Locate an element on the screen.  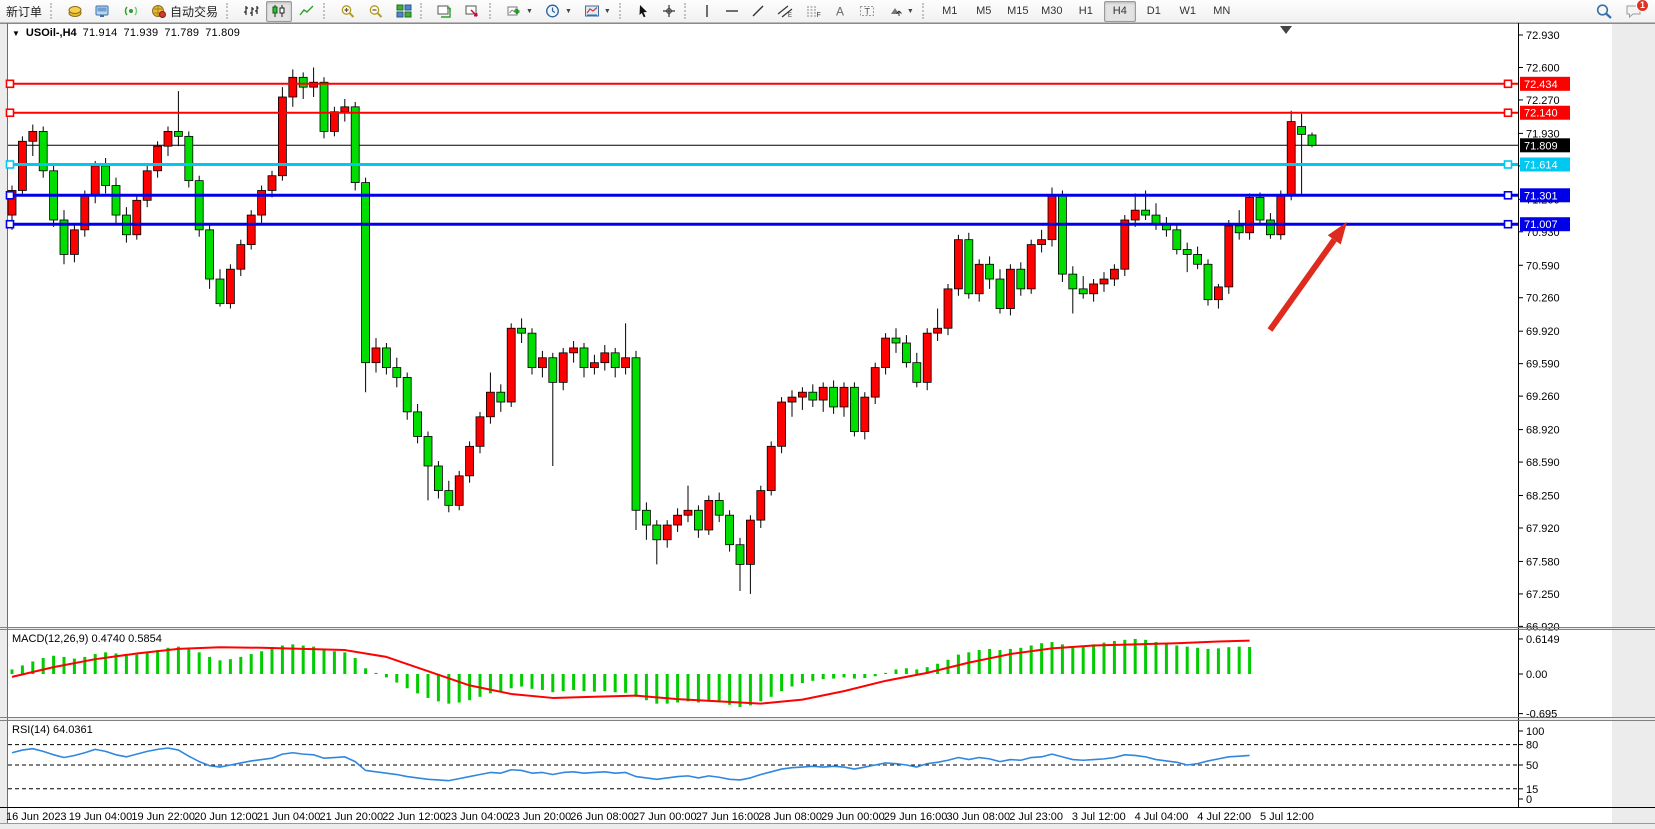
chart-symbol-period: USOil-,H4 is located at coordinates (51, 33).